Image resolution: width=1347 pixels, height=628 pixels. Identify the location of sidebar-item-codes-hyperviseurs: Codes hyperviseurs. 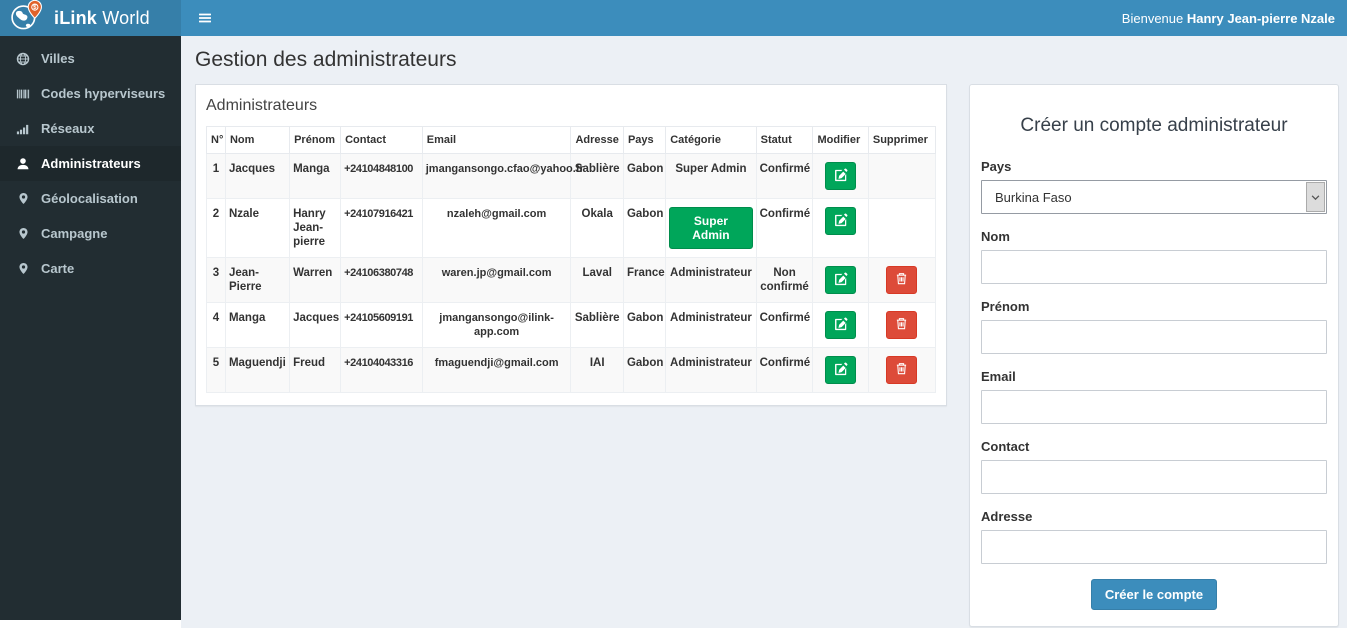
(90, 93).